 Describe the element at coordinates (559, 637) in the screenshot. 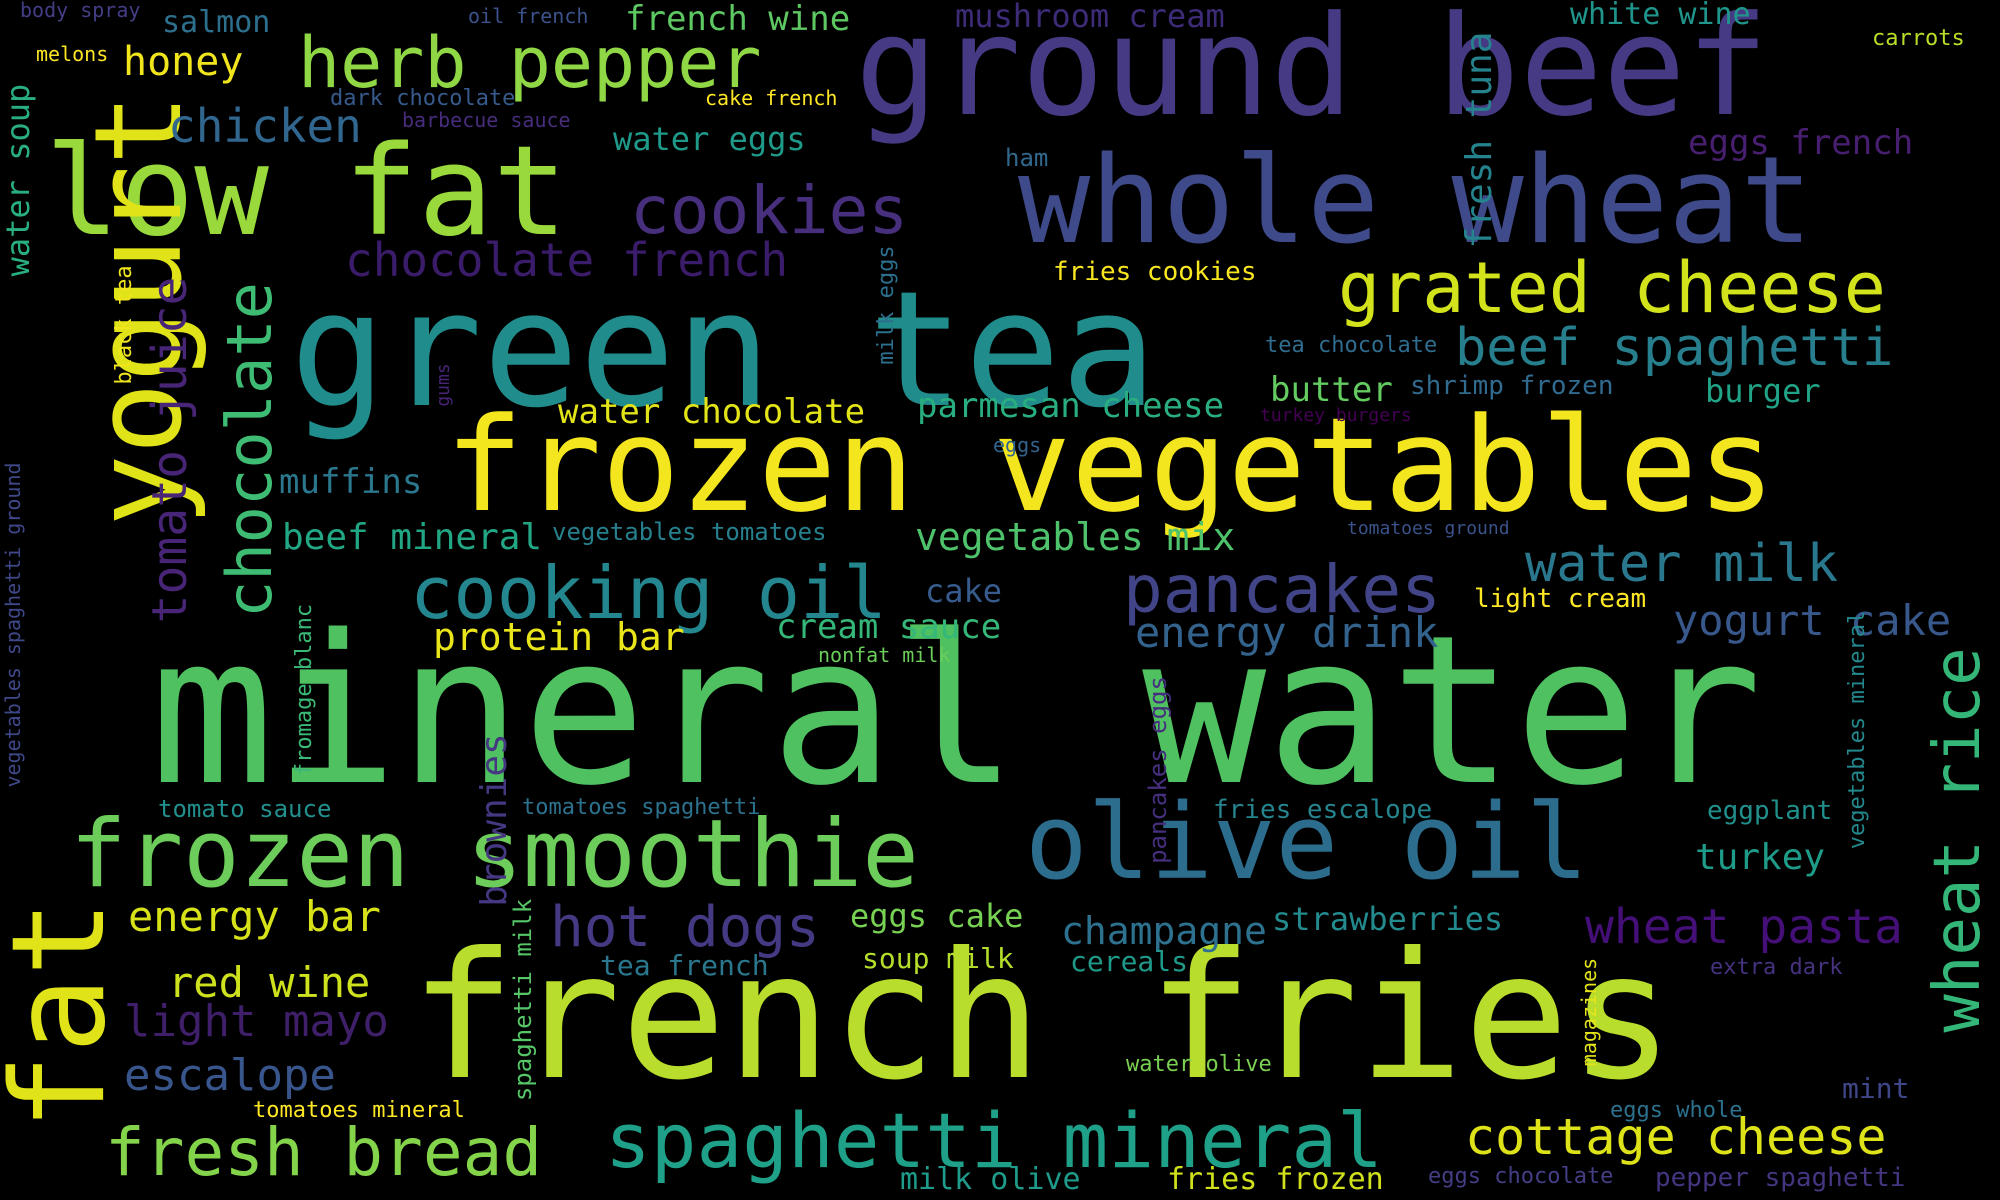

I see `word-protein-bar: protein bar` at that location.